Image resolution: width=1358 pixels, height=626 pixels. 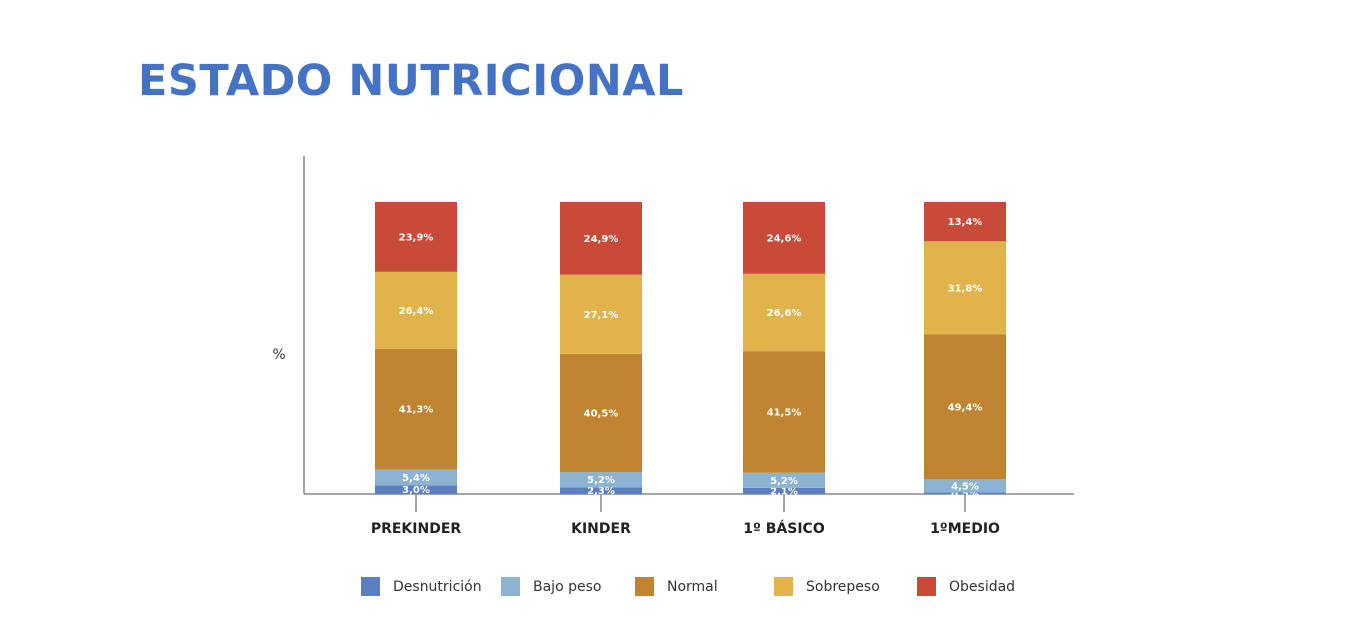 I want to click on data-label: 41,3%, so click(x=416, y=410).